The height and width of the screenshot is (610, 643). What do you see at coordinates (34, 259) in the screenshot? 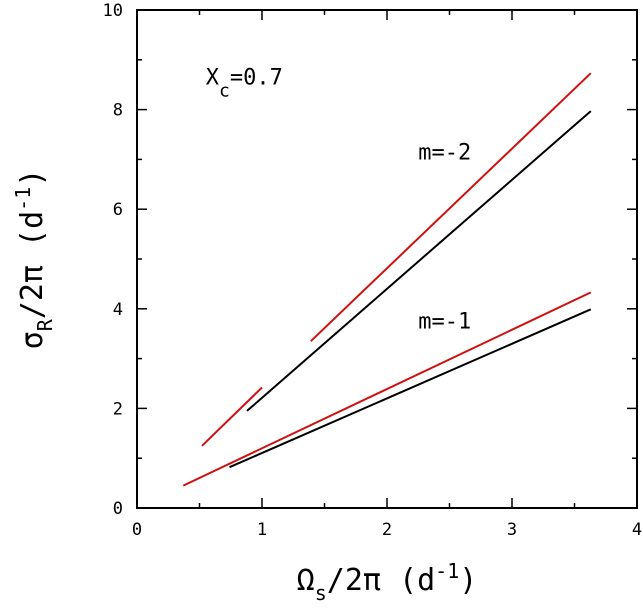
I see `y-axis-title: σR/2π (d-1)` at bounding box center [34, 259].